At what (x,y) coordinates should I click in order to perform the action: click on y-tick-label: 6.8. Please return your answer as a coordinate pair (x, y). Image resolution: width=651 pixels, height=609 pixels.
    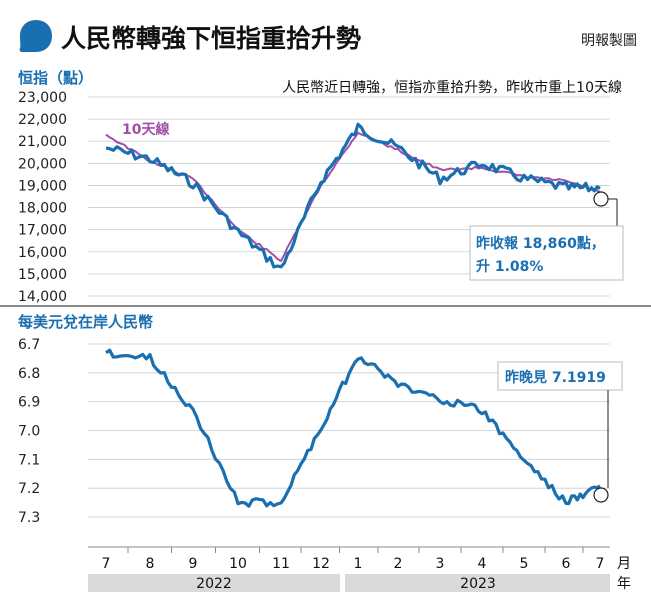
    Looking at the image, I should click on (29, 374).